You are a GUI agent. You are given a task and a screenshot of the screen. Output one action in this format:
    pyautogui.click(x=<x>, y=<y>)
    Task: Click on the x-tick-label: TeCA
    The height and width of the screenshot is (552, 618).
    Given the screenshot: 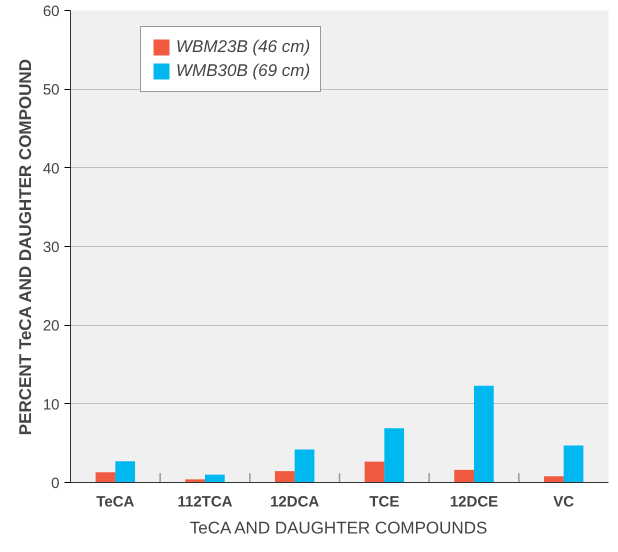 What is the action you would take?
    pyautogui.click(x=115, y=502)
    